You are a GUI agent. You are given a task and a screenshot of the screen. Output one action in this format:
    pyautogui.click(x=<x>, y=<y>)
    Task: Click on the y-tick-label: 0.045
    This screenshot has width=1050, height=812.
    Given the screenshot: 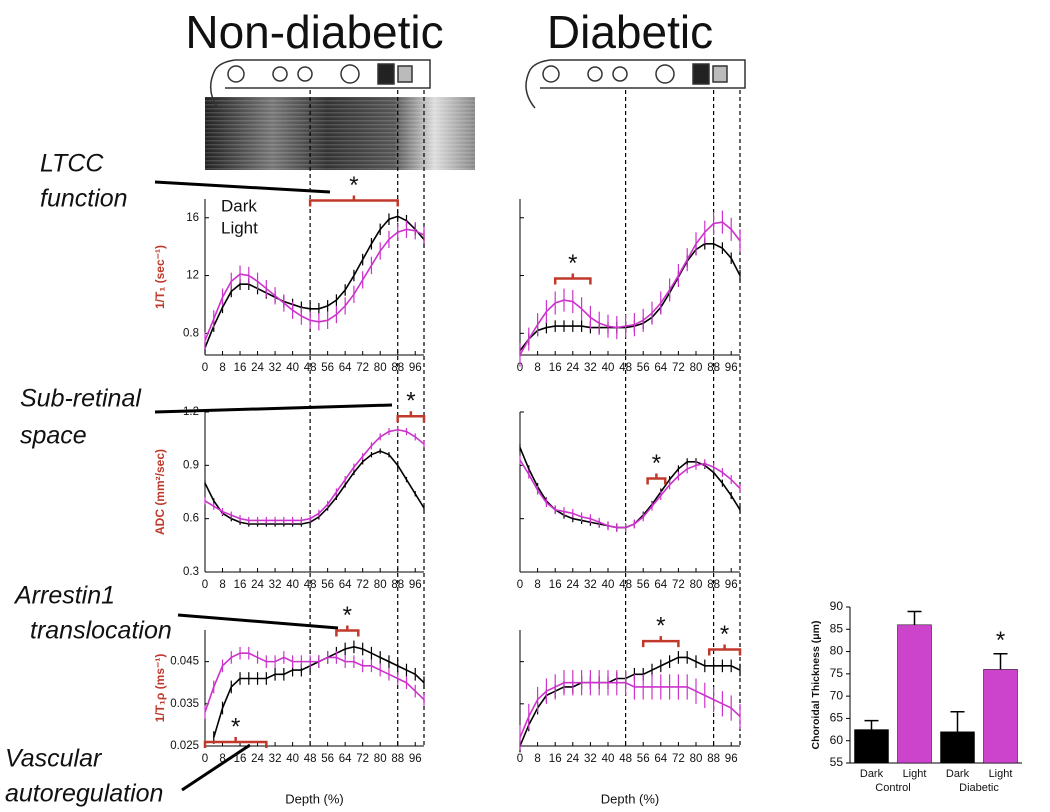 What is the action you would take?
    pyautogui.click(x=184, y=662)
    